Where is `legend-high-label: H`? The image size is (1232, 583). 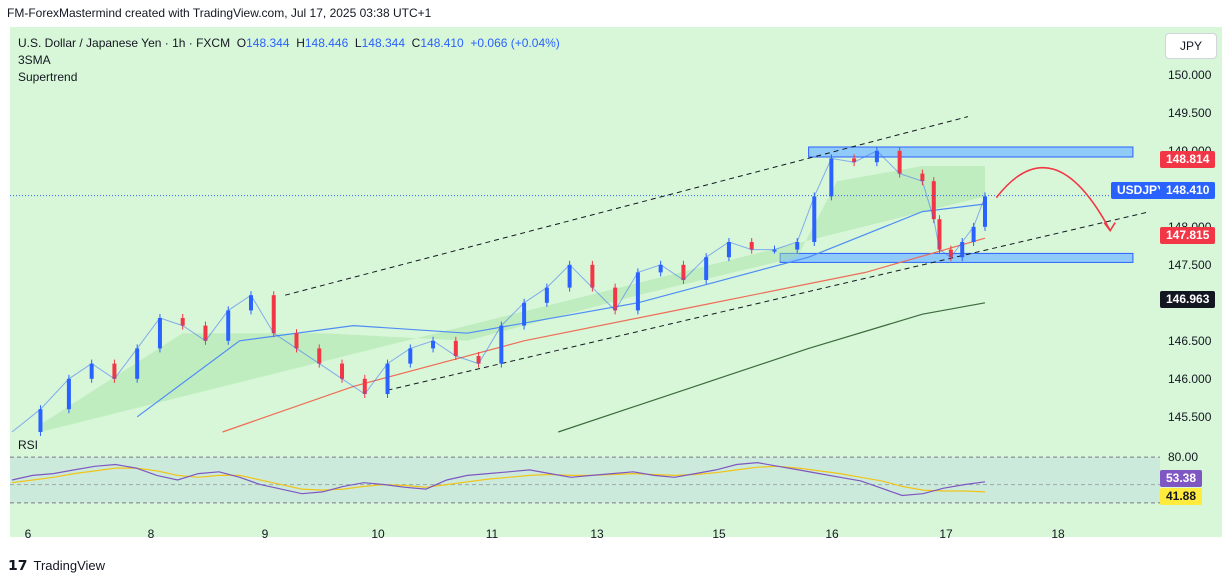 legend-high-label: H is located at coordinates (300, 43).